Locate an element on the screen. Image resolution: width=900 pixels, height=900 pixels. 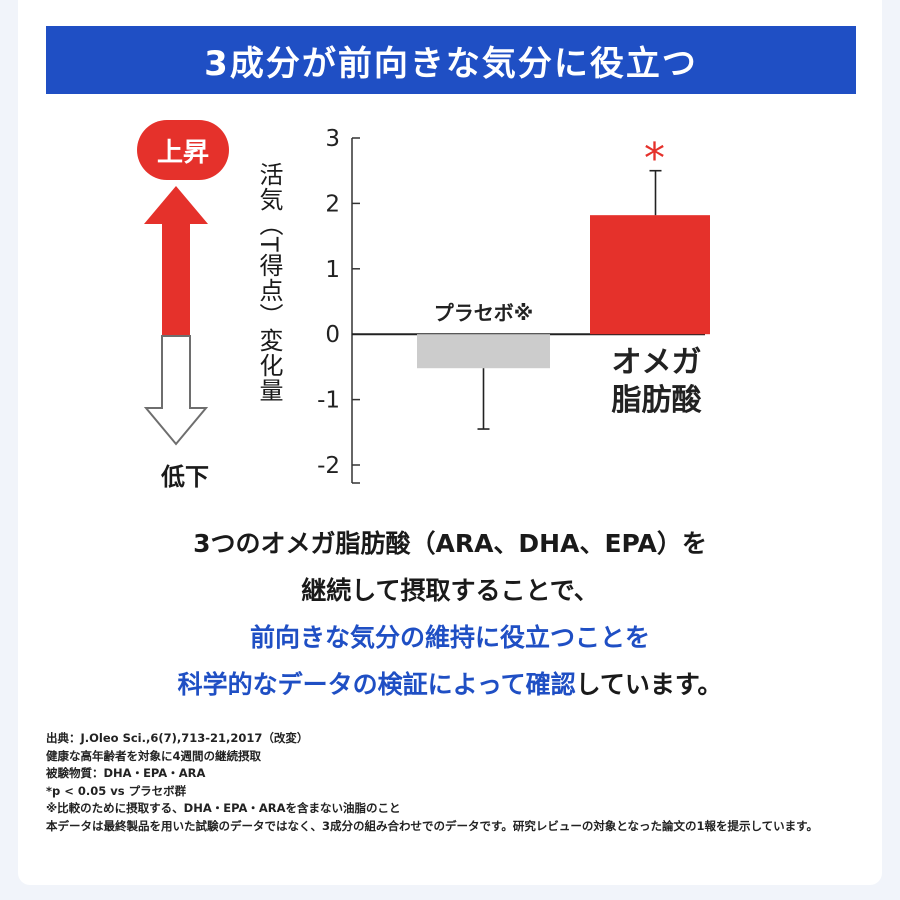
decrease-label: 低下 is located at coordinates (185, 477).